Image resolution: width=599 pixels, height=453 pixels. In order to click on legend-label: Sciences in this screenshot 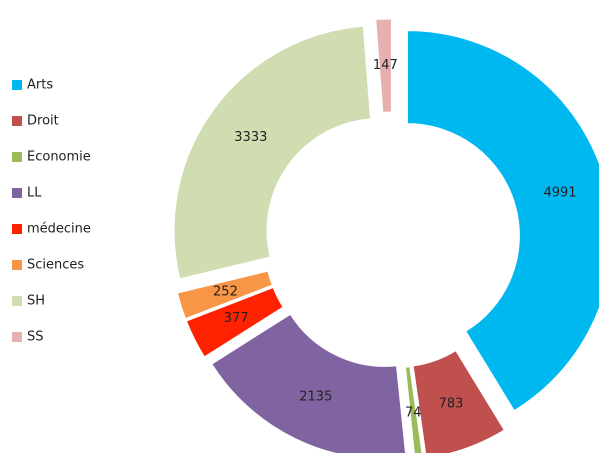, I will do `click(55, 265)`.